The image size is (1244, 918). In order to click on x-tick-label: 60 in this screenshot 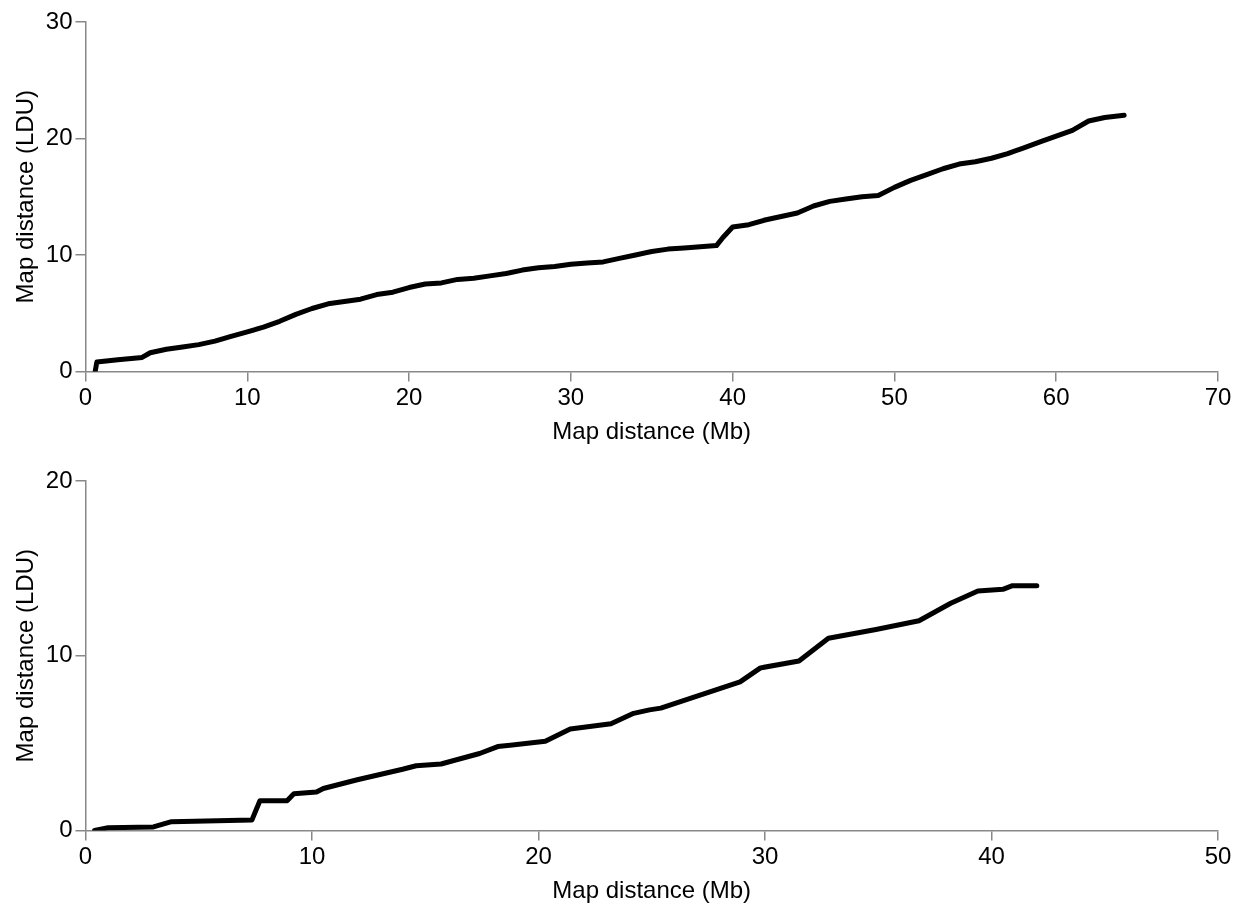, I will do `click(1056, 397)`.